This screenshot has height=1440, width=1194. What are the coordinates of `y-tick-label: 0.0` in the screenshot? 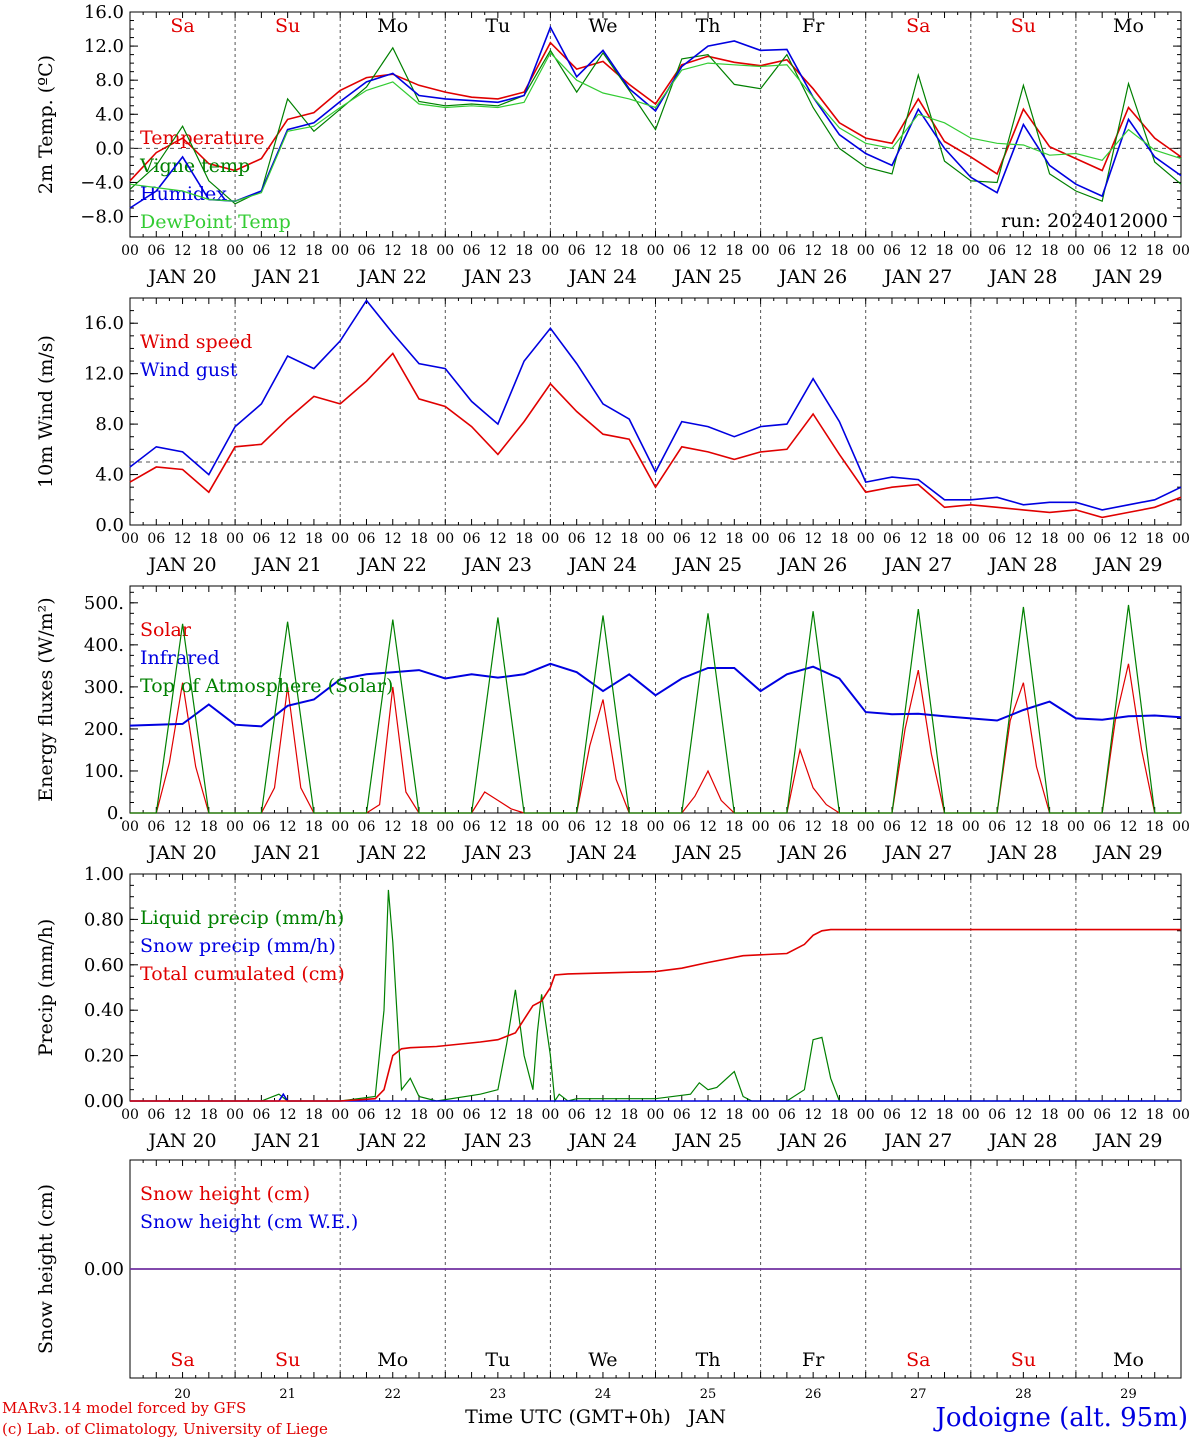 It's located at (109, 525).